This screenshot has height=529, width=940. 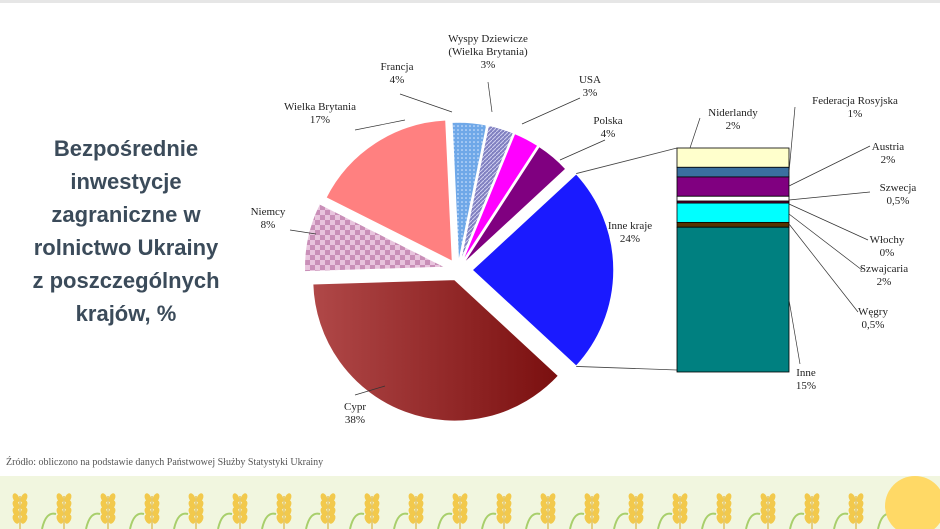 What do you see at coordinates (355, 413) in the screenshot?
I see `label-cypr: Cypr 38%` at bounding box center [355, 413].